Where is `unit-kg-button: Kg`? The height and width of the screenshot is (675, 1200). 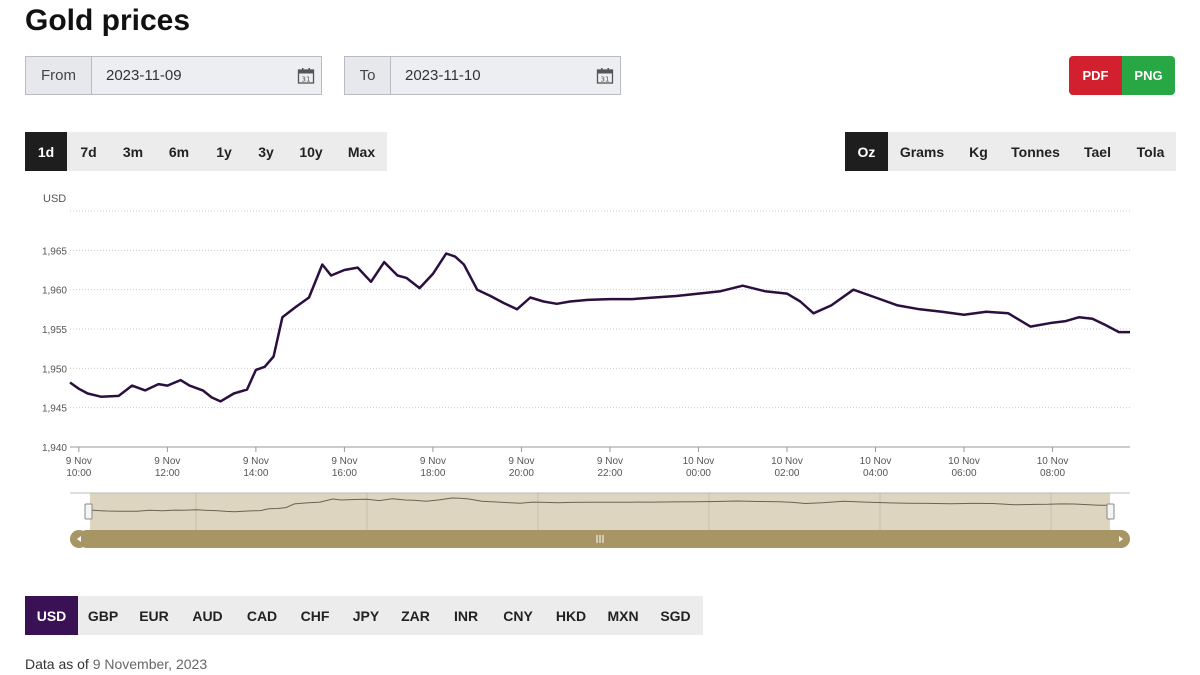
unit-kg-button: Kg is located at coordinates (978, 151).